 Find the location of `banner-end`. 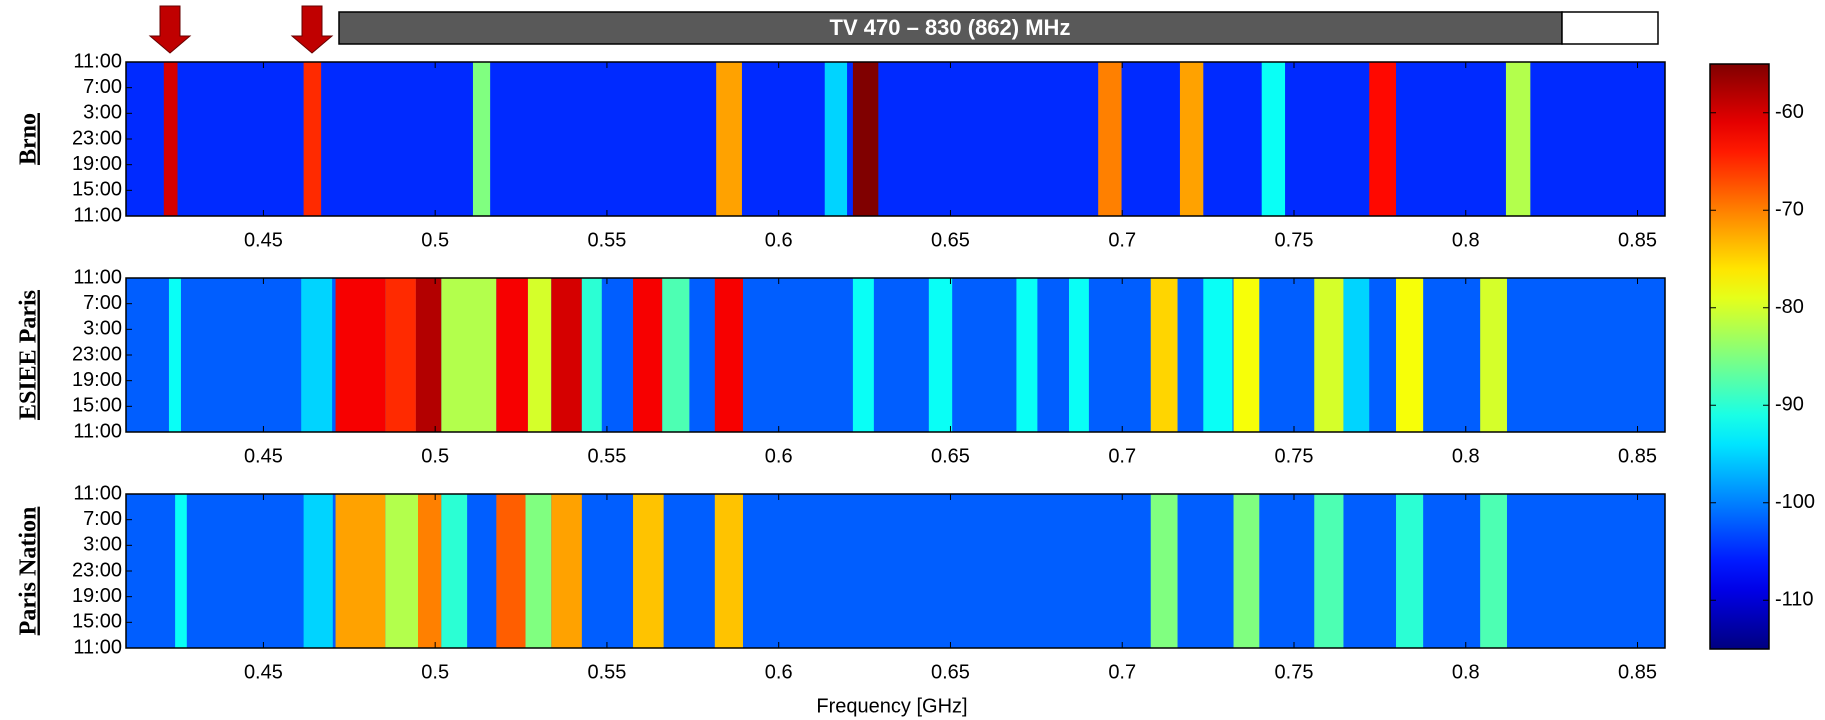

banner-end is located at coordinates (1610, 28).